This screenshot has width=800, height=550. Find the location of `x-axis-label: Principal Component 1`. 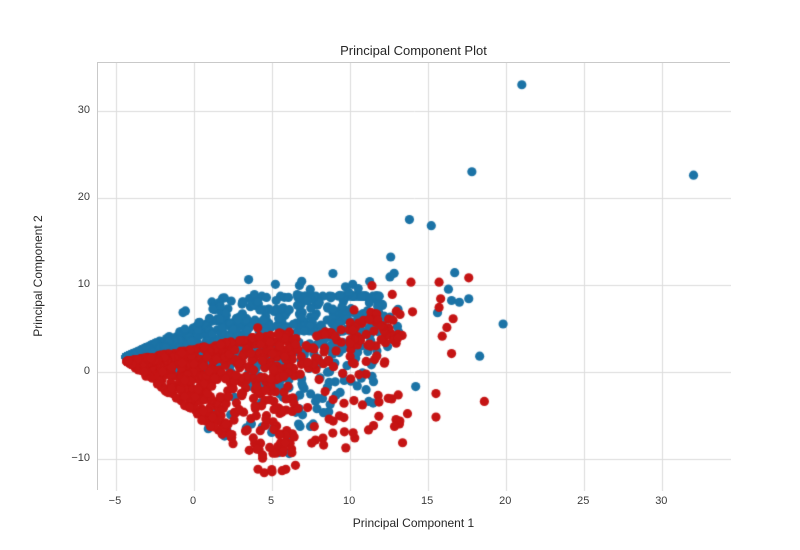

x-axis-label: Principal Component 1 is located at coordinates (413, 523).